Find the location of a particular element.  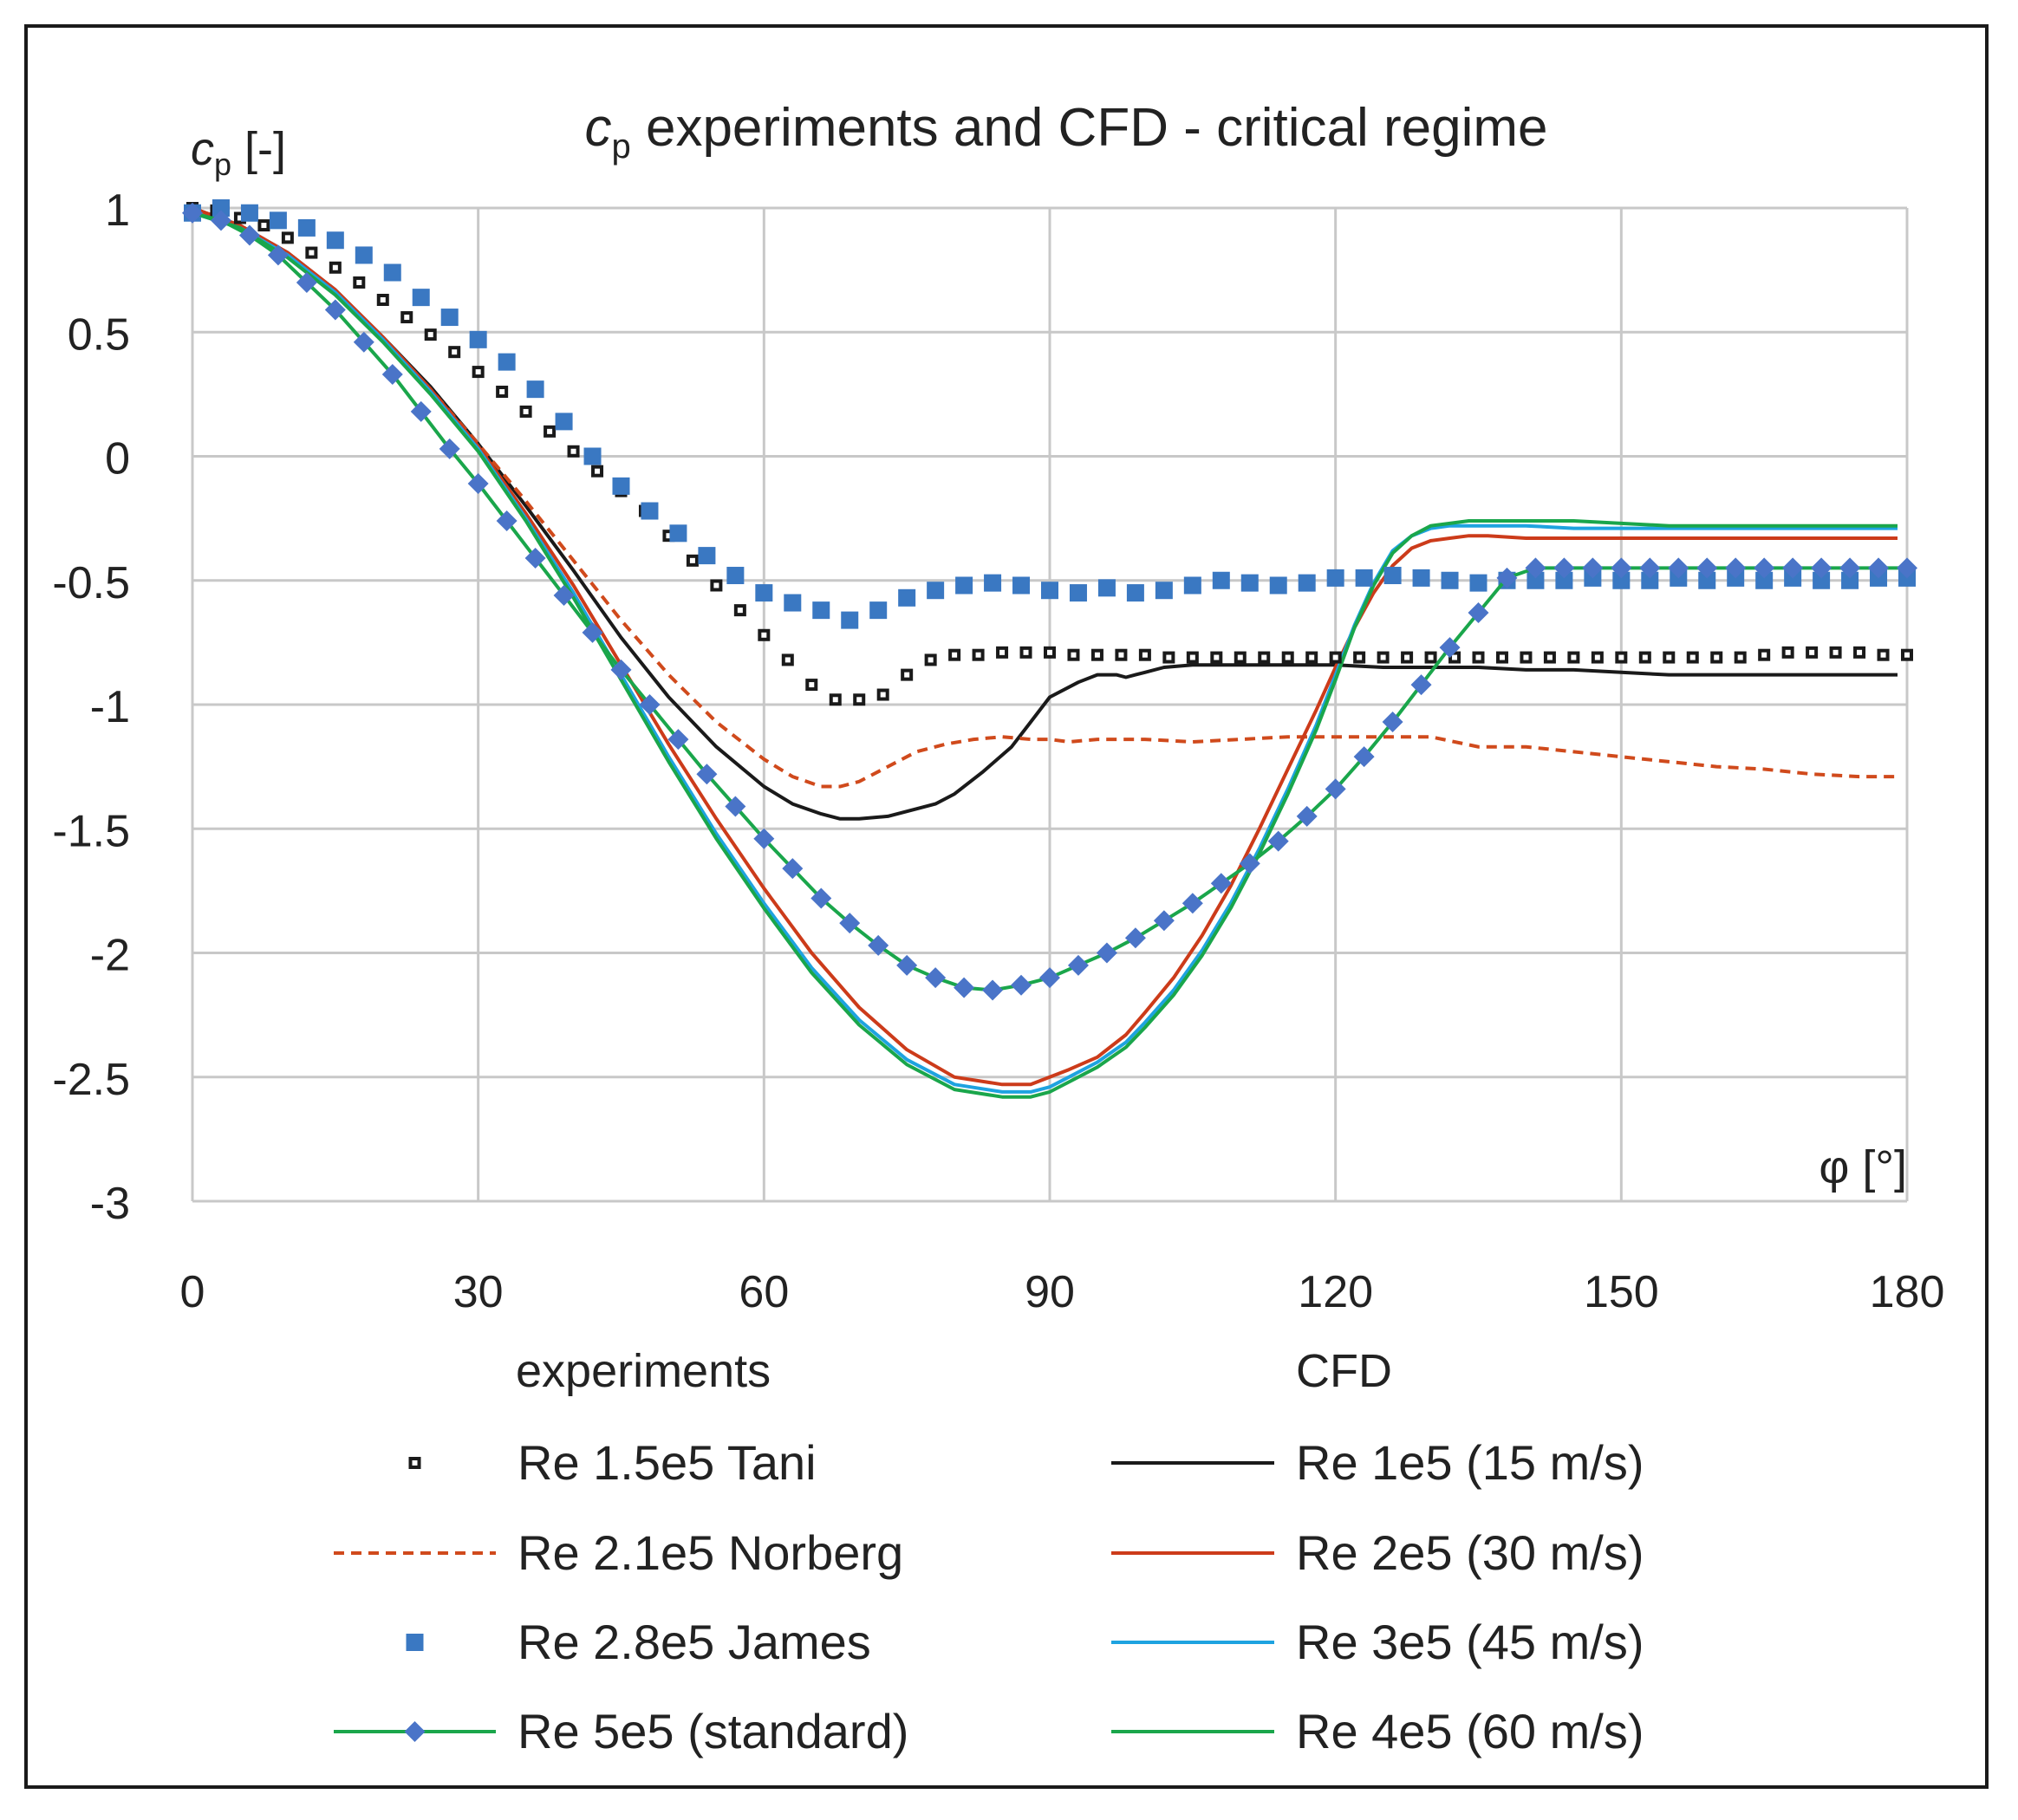

y-tick-label: 1 is located at coordinates (117, 210).